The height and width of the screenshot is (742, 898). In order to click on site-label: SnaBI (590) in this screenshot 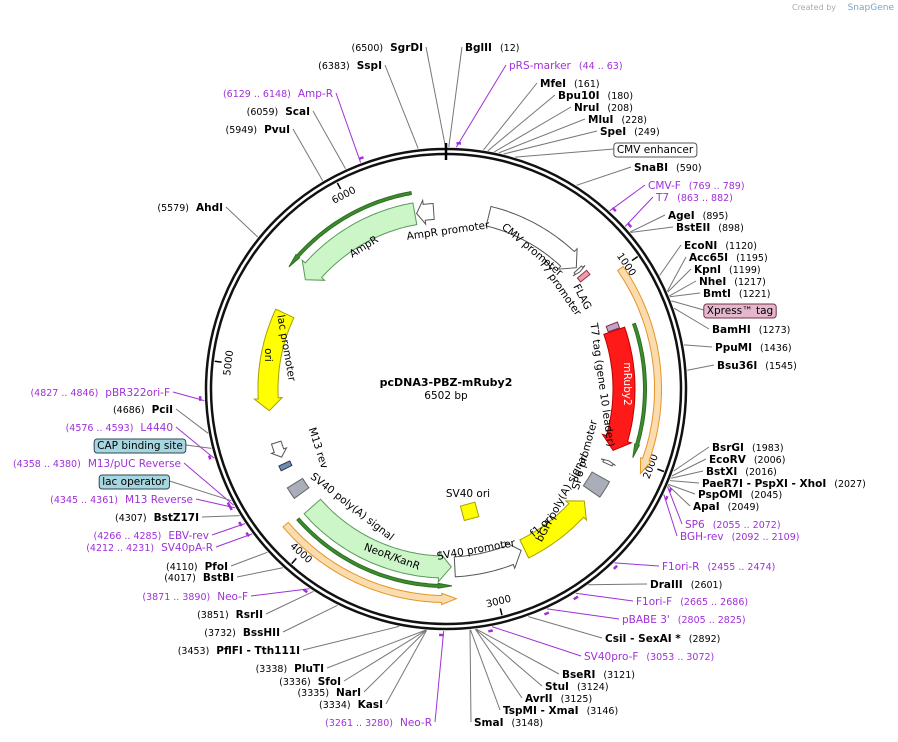, I will do `click(668, 168)`.